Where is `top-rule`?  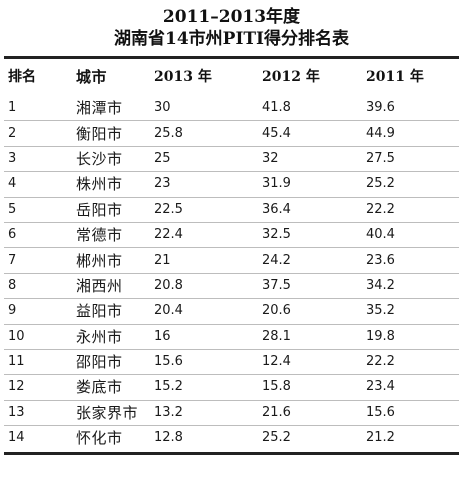 top-rule is located at coordinates (231, 57).